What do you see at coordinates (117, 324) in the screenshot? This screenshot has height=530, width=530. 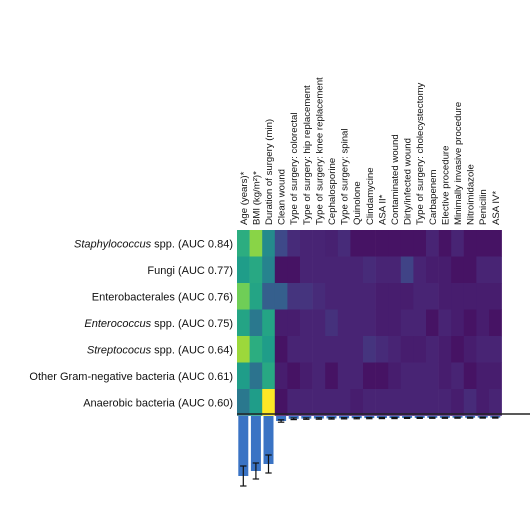 I see `row-label-organism: Enterococcus` at bounding box center [117, 324].